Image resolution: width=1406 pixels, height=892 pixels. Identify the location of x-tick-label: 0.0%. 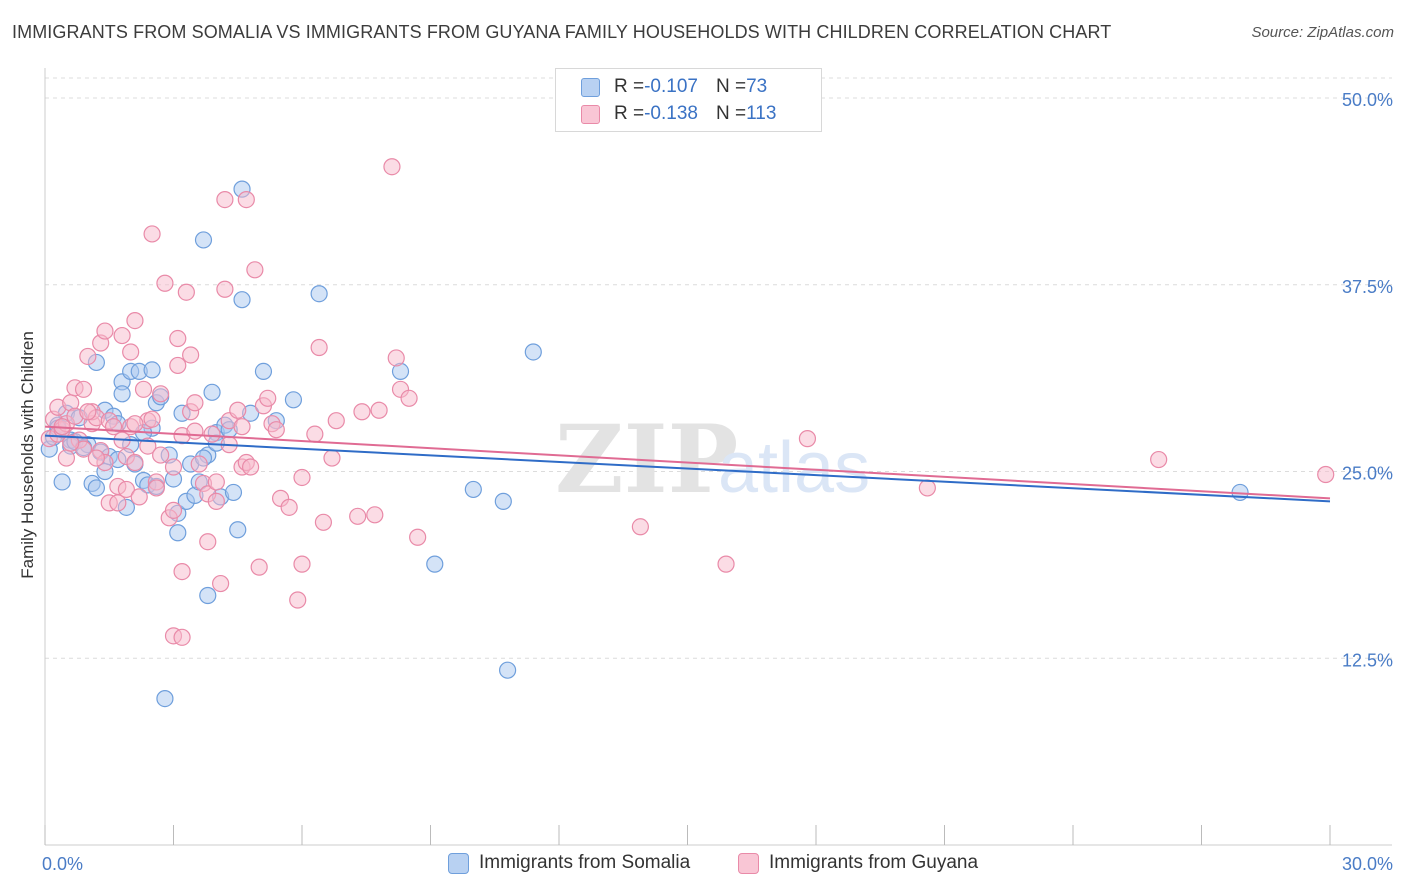
(62, 864).